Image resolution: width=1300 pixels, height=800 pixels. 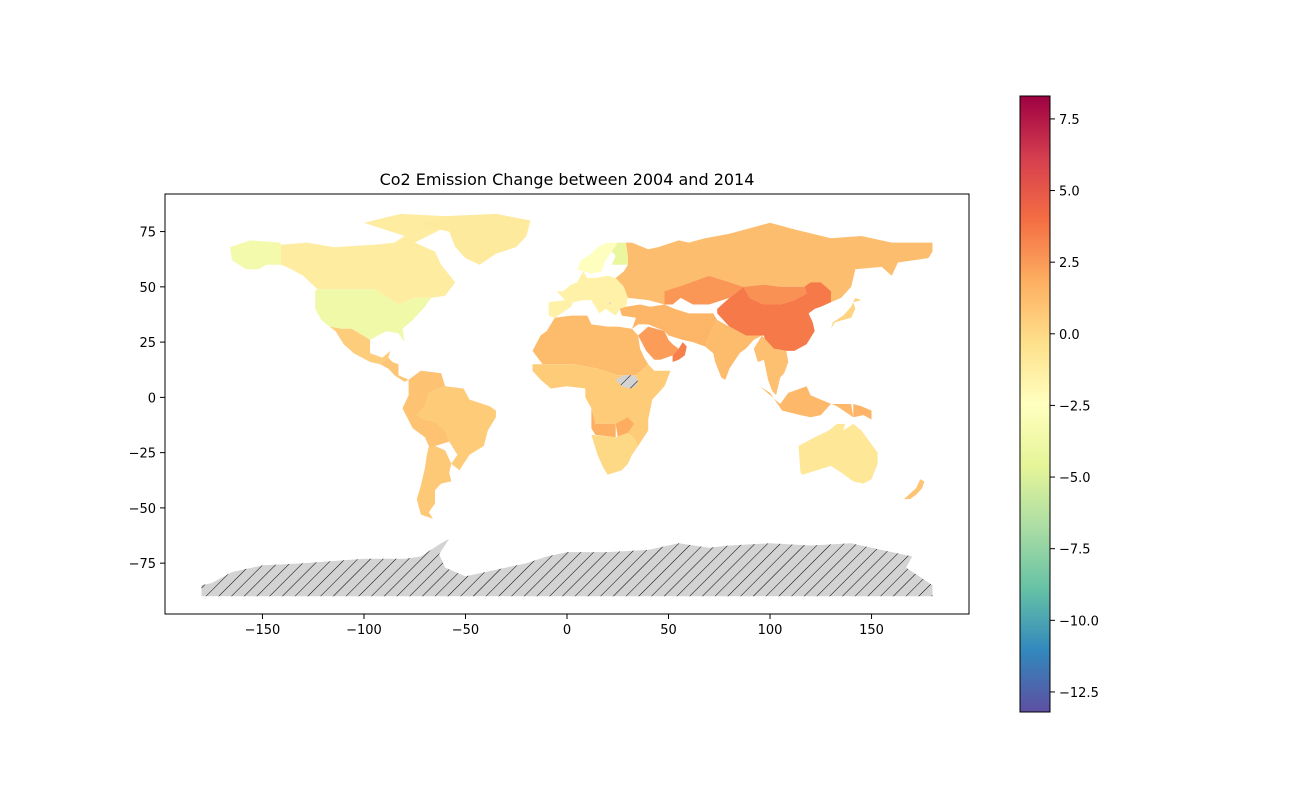 What do you see at coordinates (1069, 192) in the screenshot?
I see `colorbar-tick-label: 5.0` at bounding box center [1069, 192].